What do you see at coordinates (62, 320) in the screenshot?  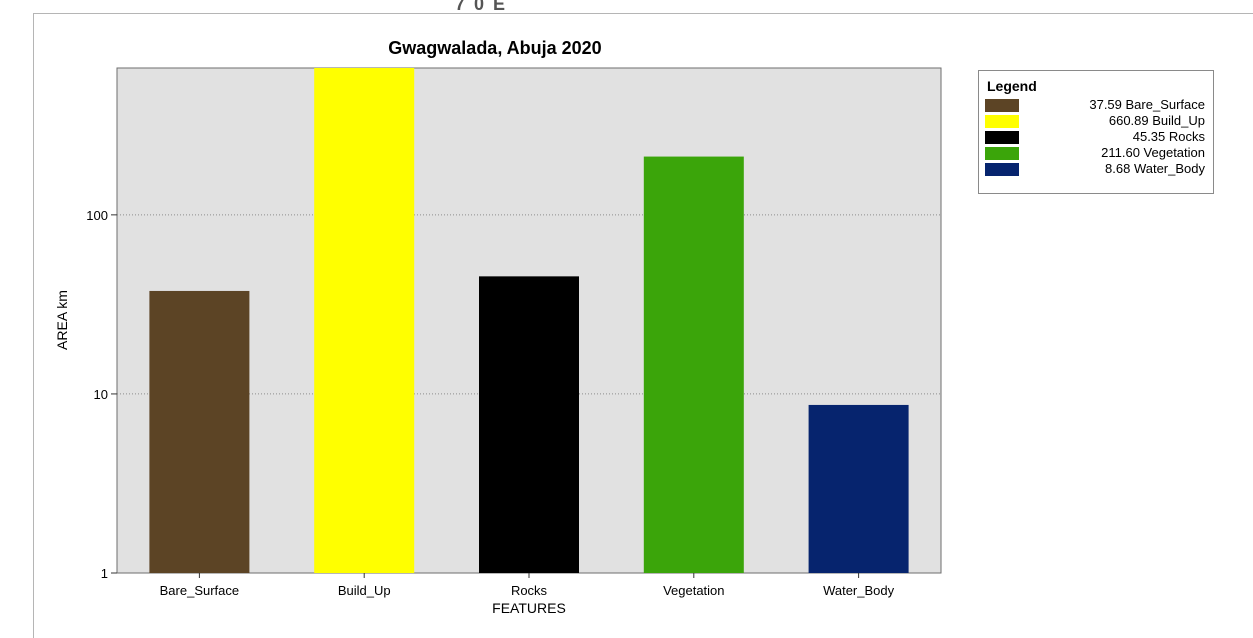 I see `y-axis-label: AREA km` at bounding box center [62, 320].